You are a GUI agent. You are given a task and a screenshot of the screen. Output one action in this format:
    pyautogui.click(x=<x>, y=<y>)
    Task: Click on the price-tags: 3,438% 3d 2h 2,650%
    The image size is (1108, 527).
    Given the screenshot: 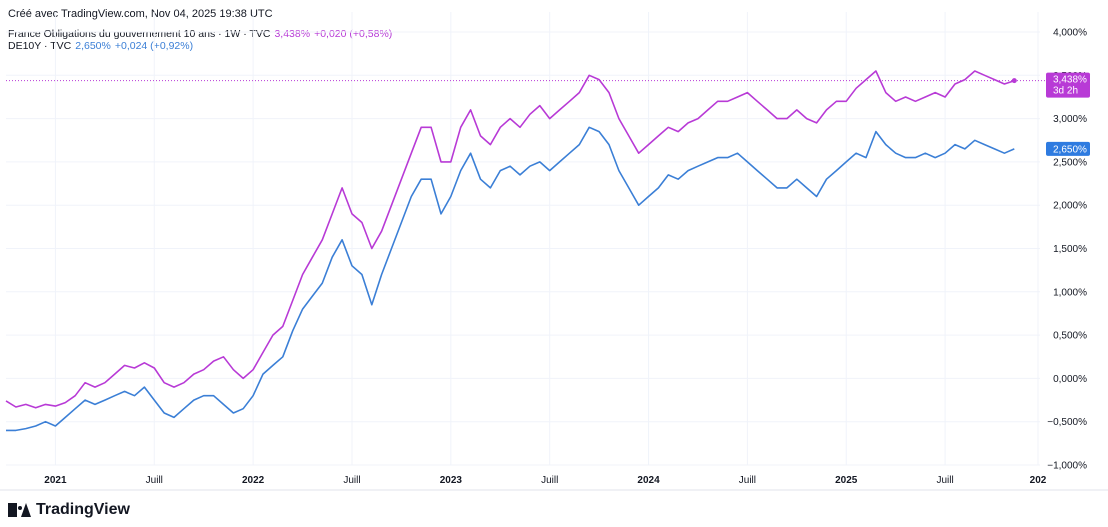 What is the action you would take?
    pyautogui.click(x=1068, y=114)
    